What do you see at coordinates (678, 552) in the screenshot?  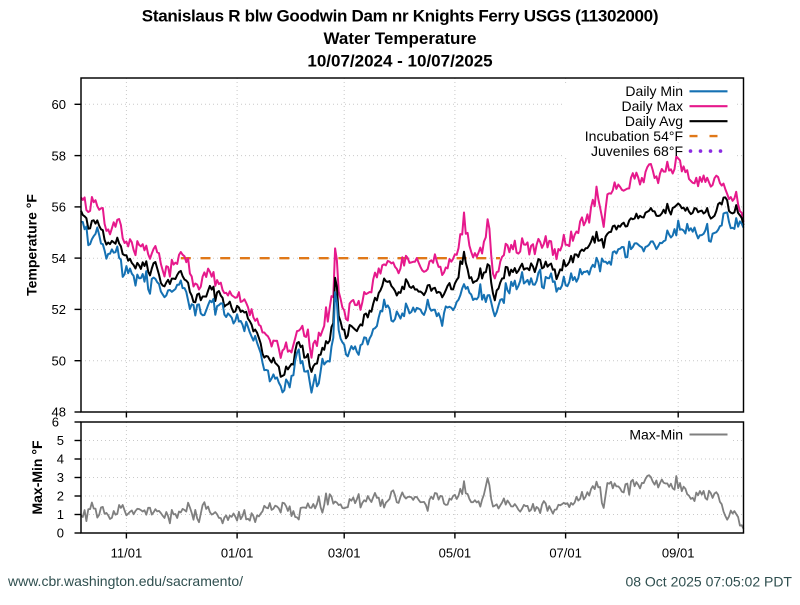 I see `svg-text: 09/01` at bounding box center [678, 552].